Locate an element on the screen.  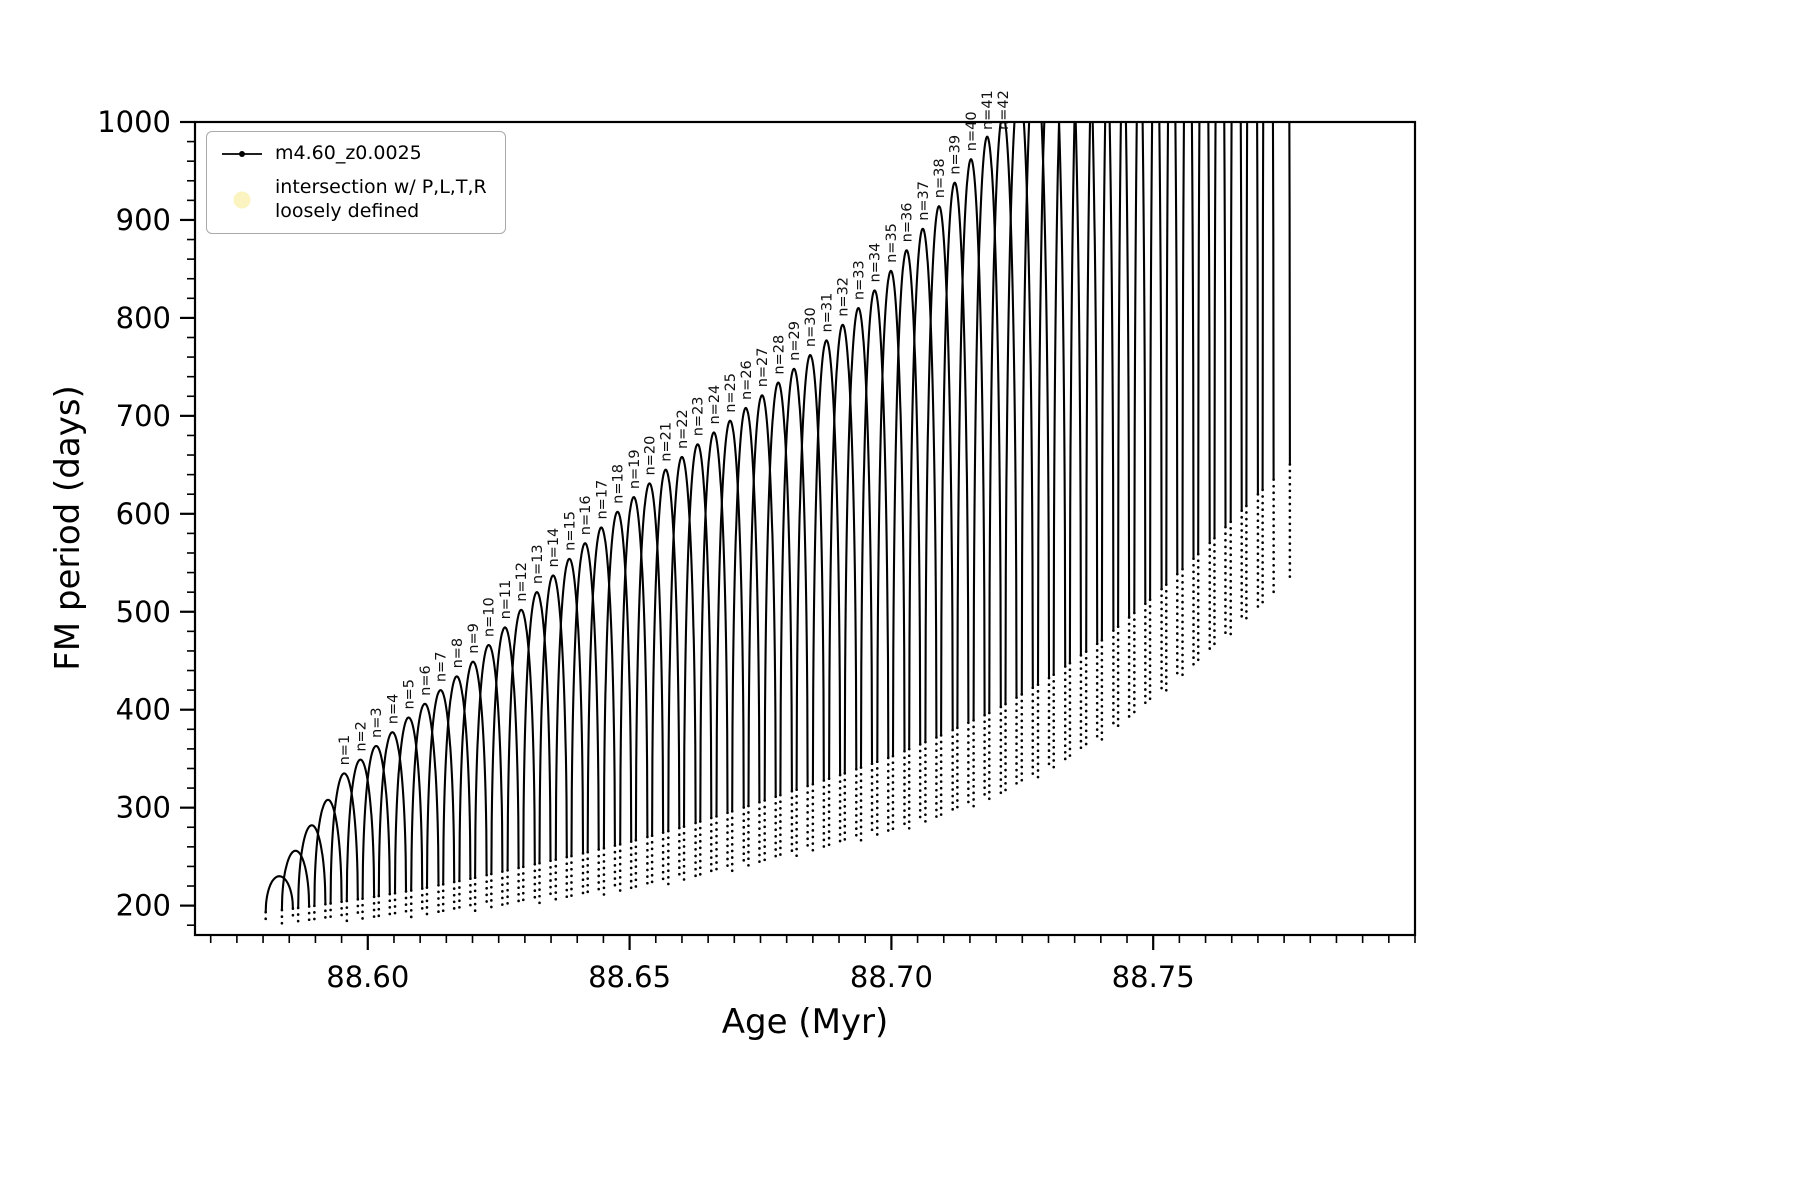
intersection-dot-marker-icon is located at coordinates (242, 200).